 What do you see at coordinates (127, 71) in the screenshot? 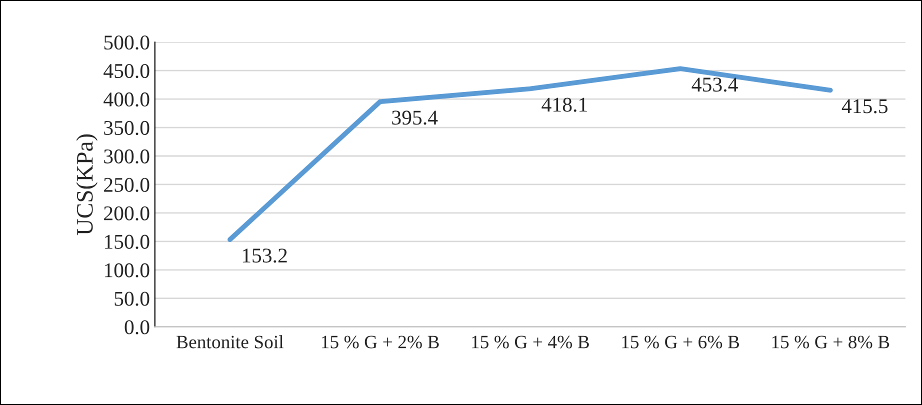
I see `y-tick-label: 450.0` at bounding box center [127, 71].